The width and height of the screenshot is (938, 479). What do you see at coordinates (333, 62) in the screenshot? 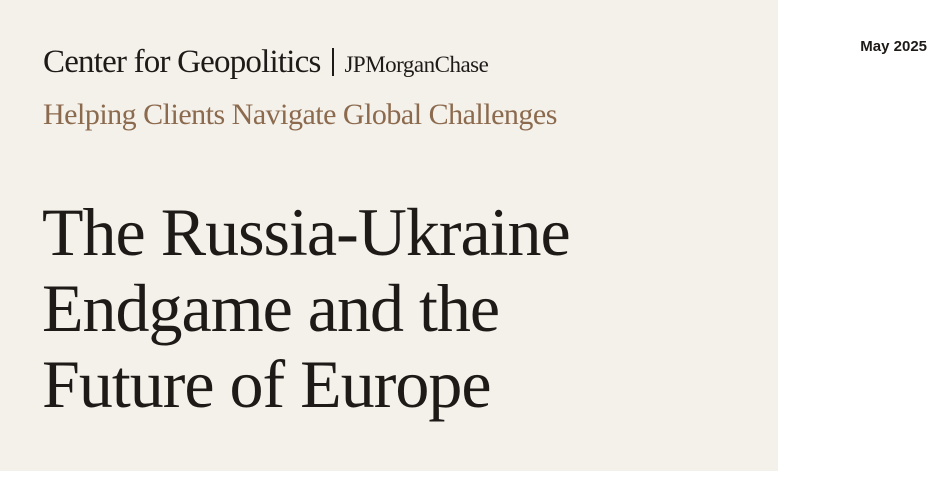
I see `brand-divider` at bounding box center [333, 62].